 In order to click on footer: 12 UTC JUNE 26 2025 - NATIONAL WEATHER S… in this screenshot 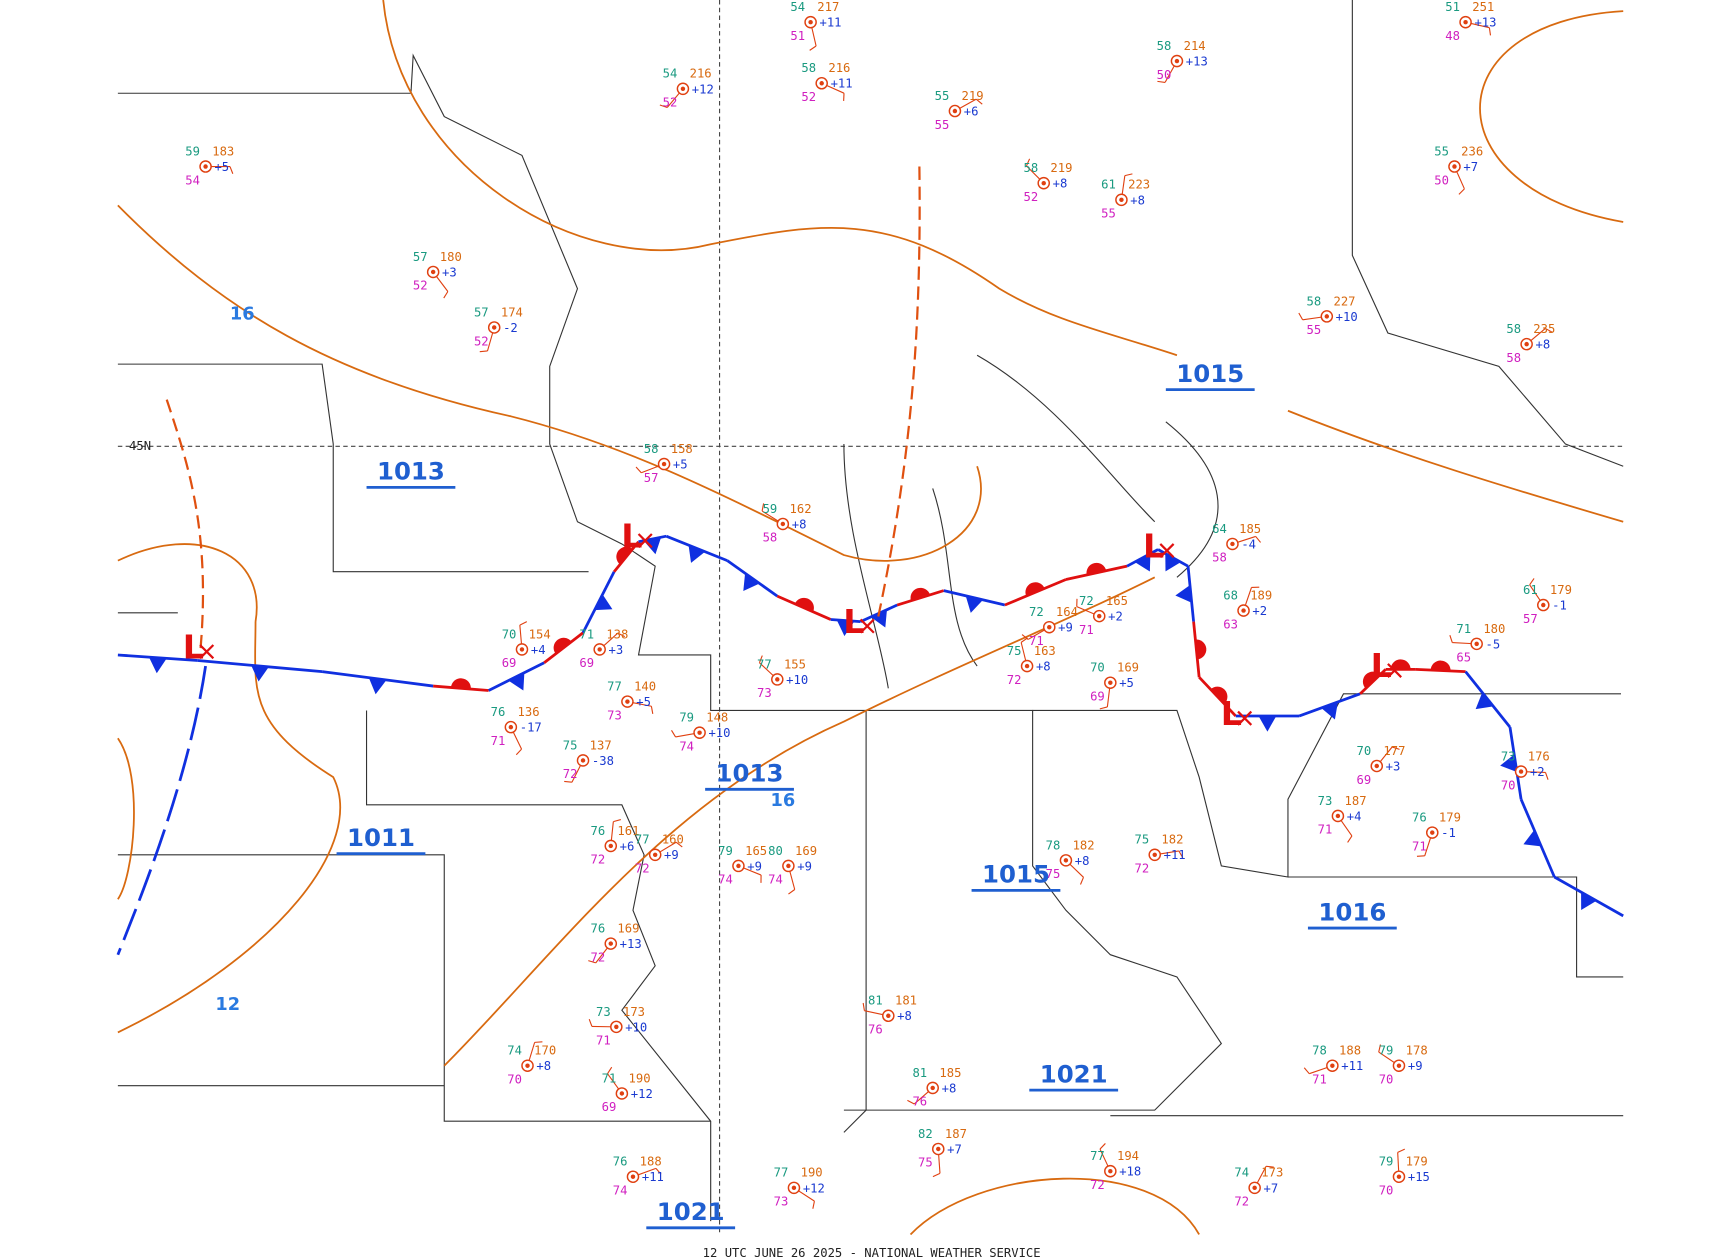, I will do `click(872, 1253)`.